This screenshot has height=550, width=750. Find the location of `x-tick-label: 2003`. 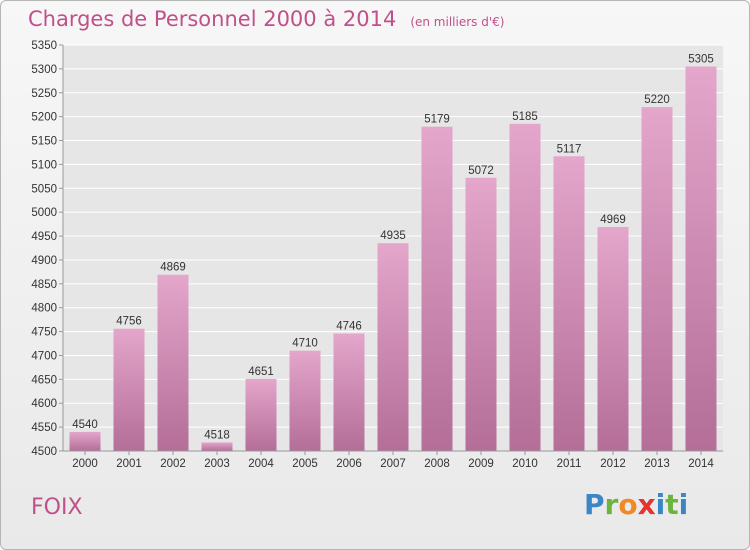

x-tick-label: 2003 is located at coordinates (217, 464).